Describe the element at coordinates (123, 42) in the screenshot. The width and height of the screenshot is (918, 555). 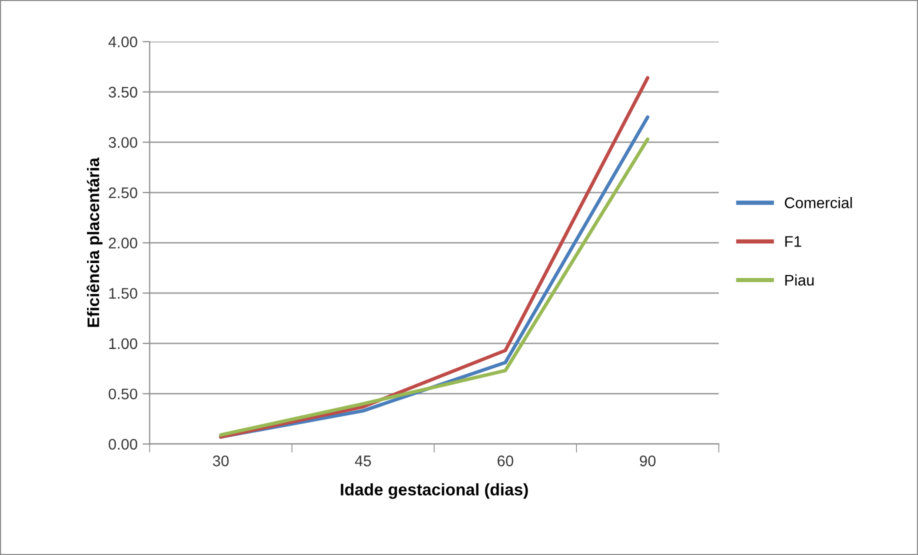
I see `y-tick-label: 4.00` at that location.